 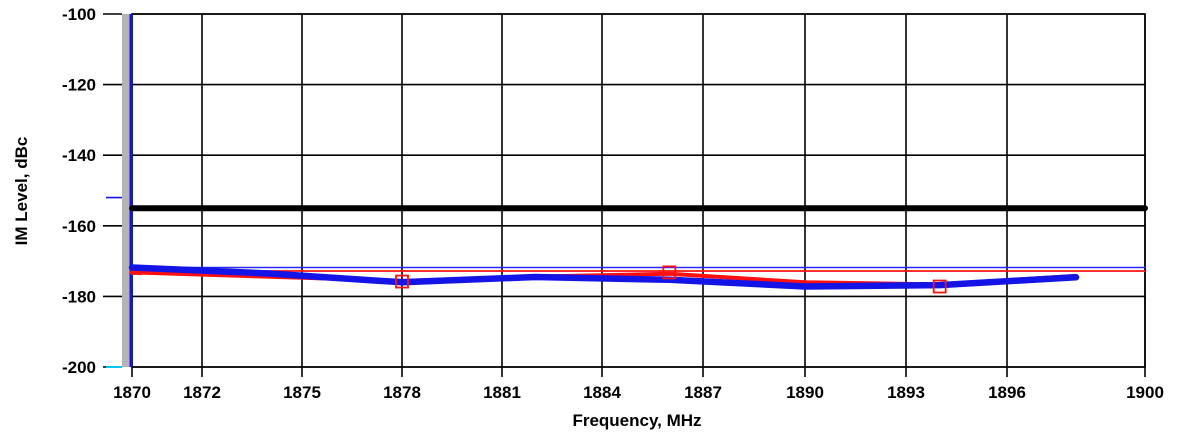 What do you see at coordinates (79, 85) in the screenshot?
I see `y-tick-label--120: -120` at bounding box center [79, 85].